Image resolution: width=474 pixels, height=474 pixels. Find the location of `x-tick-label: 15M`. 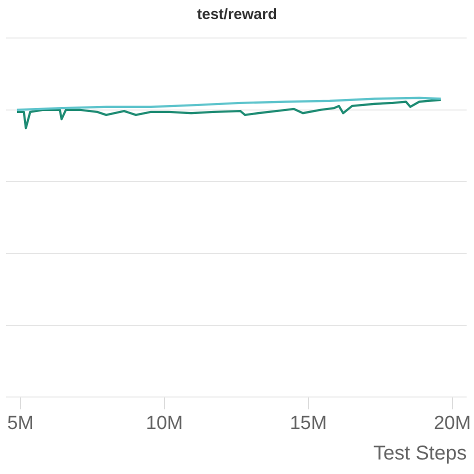

x-tick-label: 15M is located at coordinates (308, 423).